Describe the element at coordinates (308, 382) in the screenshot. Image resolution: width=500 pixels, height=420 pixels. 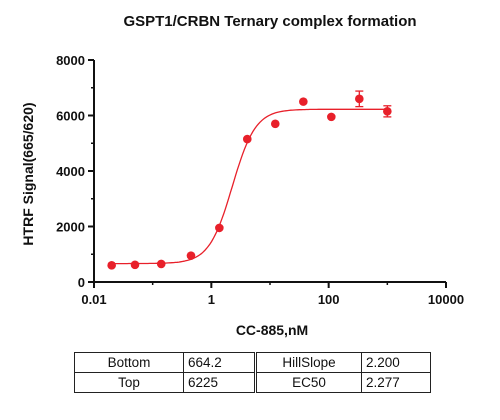
I see `table-cell: EC50` at that location.